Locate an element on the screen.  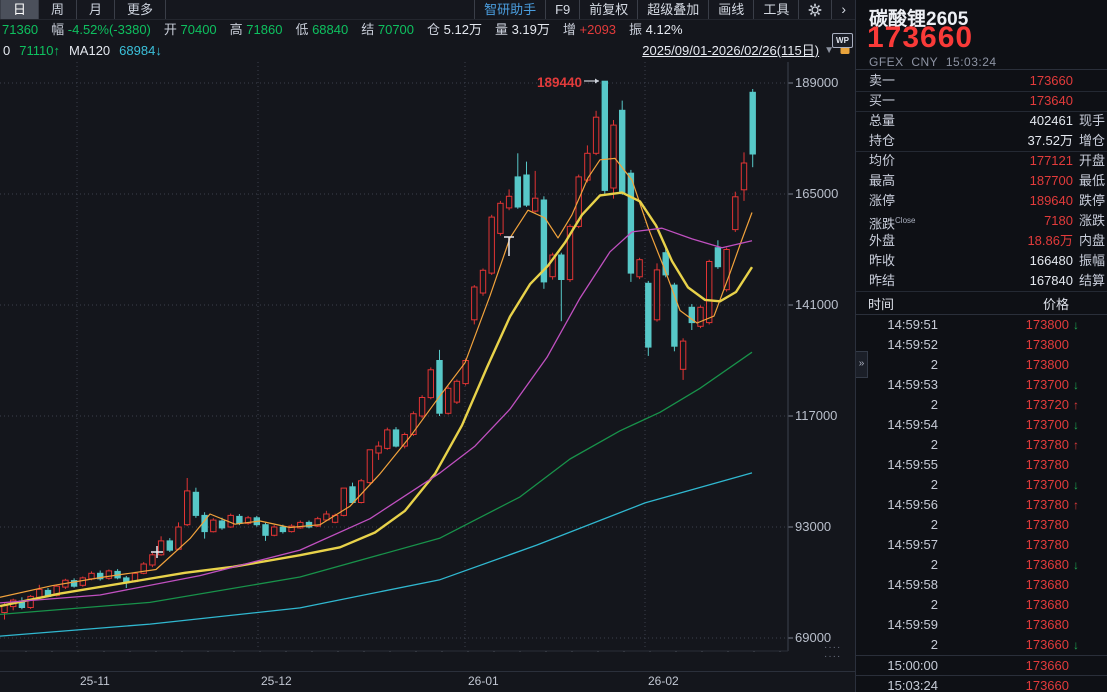
quote-row: 卖一 173660 is located at coordinates (981, 81).